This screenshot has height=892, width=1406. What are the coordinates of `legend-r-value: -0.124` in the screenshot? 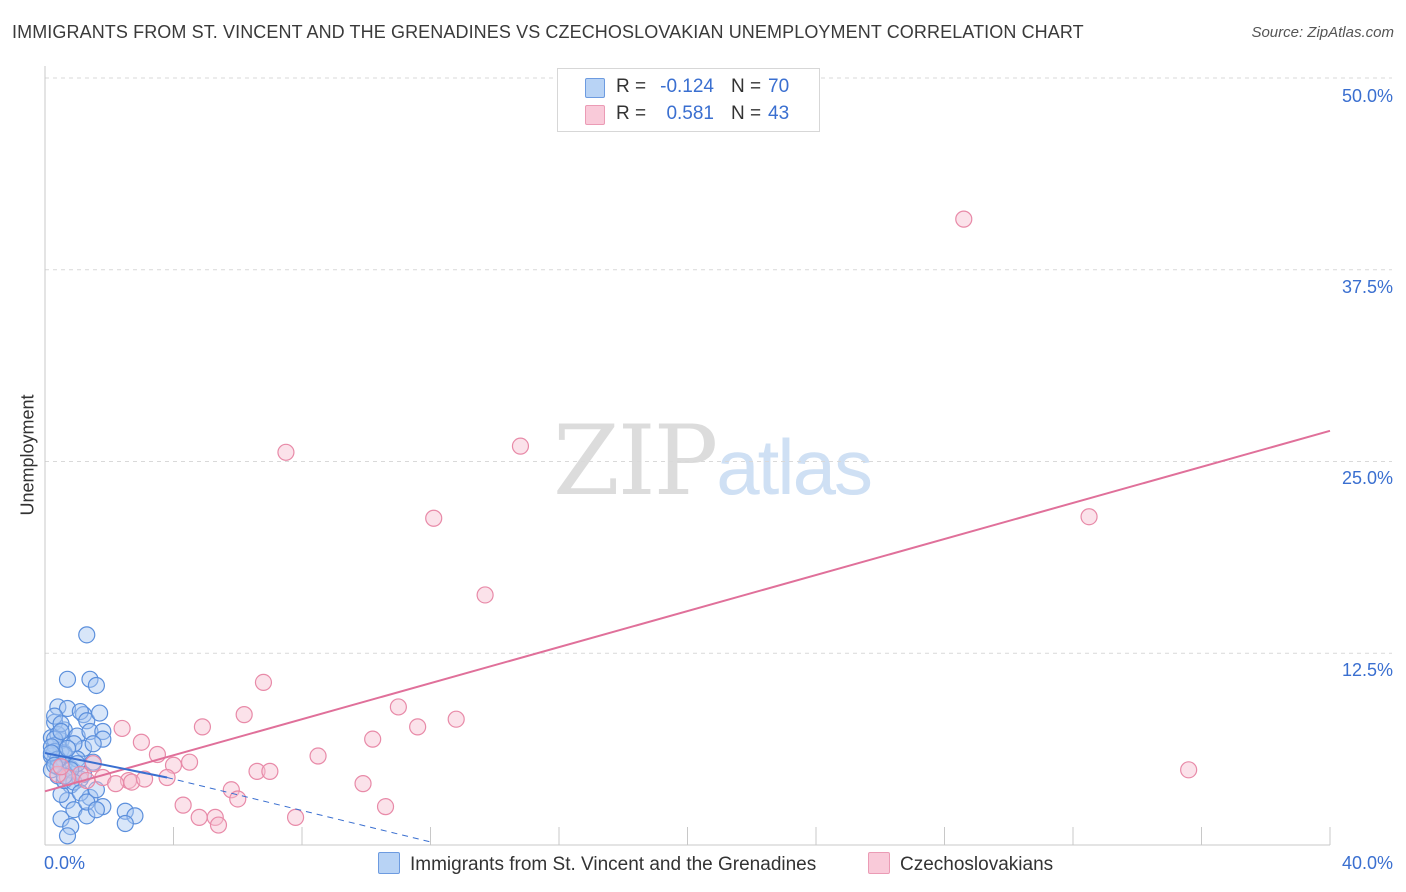 It's located at (687, 86).